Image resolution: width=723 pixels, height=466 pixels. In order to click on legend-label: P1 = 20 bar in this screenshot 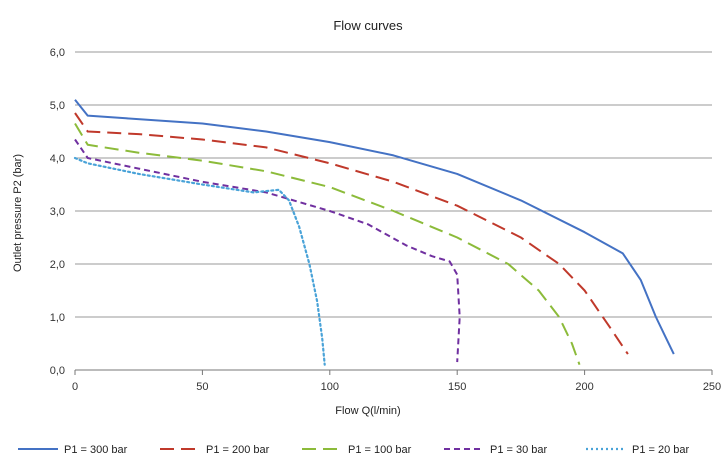, I will do `click(661, 450)`.